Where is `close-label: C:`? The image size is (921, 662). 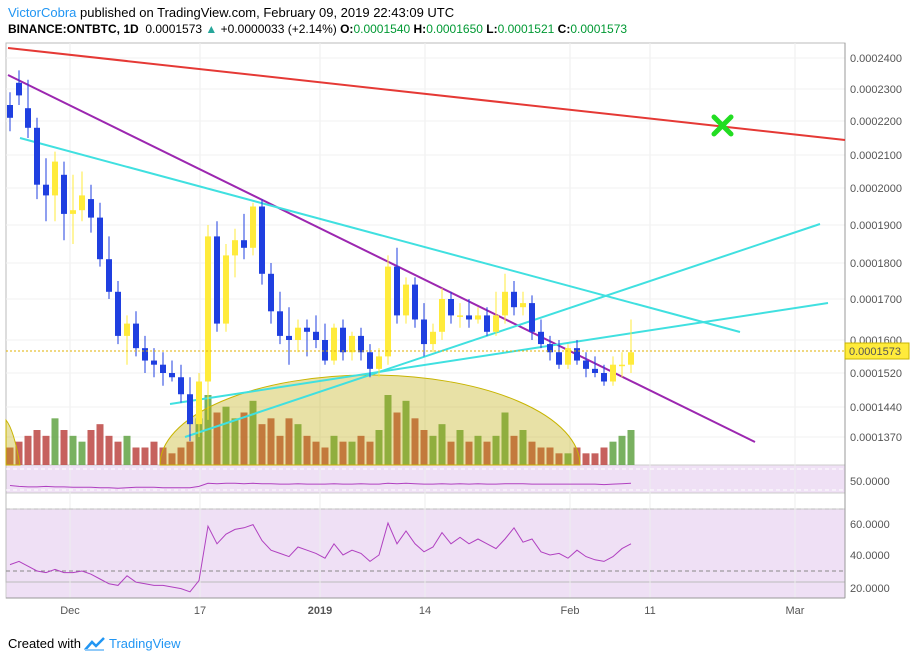 close-label: C: is located at coordinates (564, 29).